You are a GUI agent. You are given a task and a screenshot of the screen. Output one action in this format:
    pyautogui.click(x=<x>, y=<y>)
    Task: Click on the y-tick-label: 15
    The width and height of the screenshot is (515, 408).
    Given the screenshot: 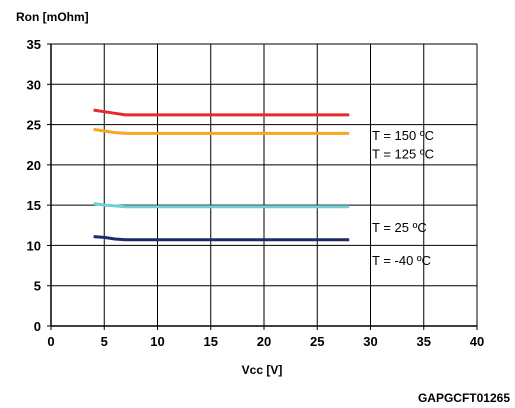 What is the action you would take?
    pyautogui.click(x=34, y=205)
    